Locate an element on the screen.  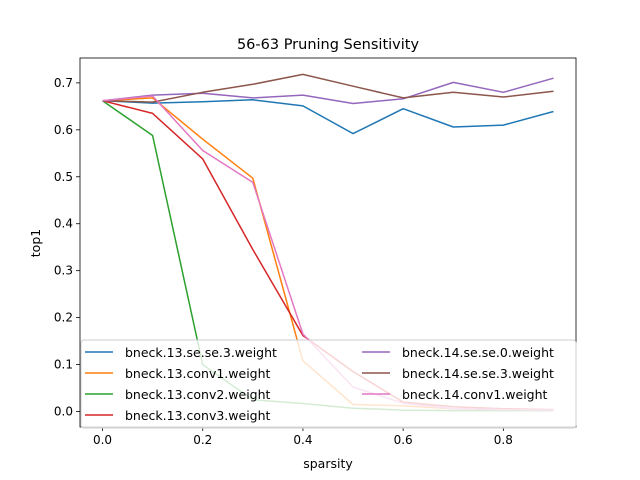
legend-label-7: bneck.14.conv1.weight is located at coordinates (475, 394).